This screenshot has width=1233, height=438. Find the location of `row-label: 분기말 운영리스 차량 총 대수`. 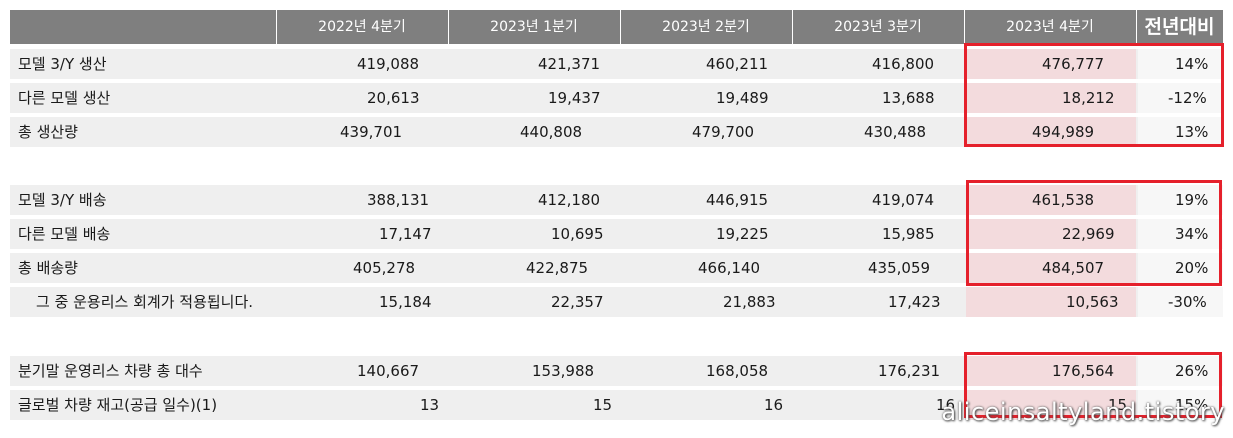

row-label: 분기말 운영리스 차량 총 대수 is located at coordinates (110, 371).